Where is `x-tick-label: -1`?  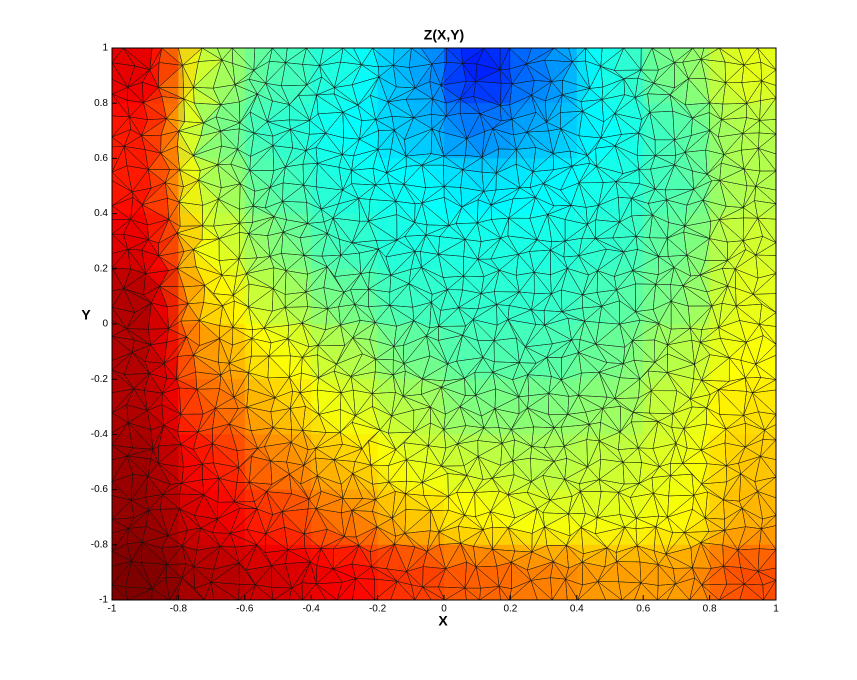
x-tick-label: -1 is located at coordinates (112, 609).